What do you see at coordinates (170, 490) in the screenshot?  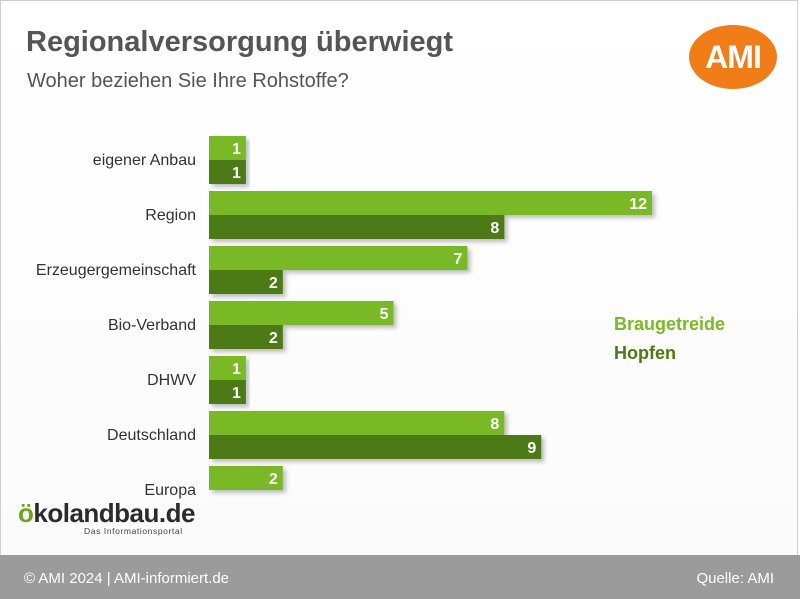 I see `category-label-europa: Europa` at bounding box center [170, 490].